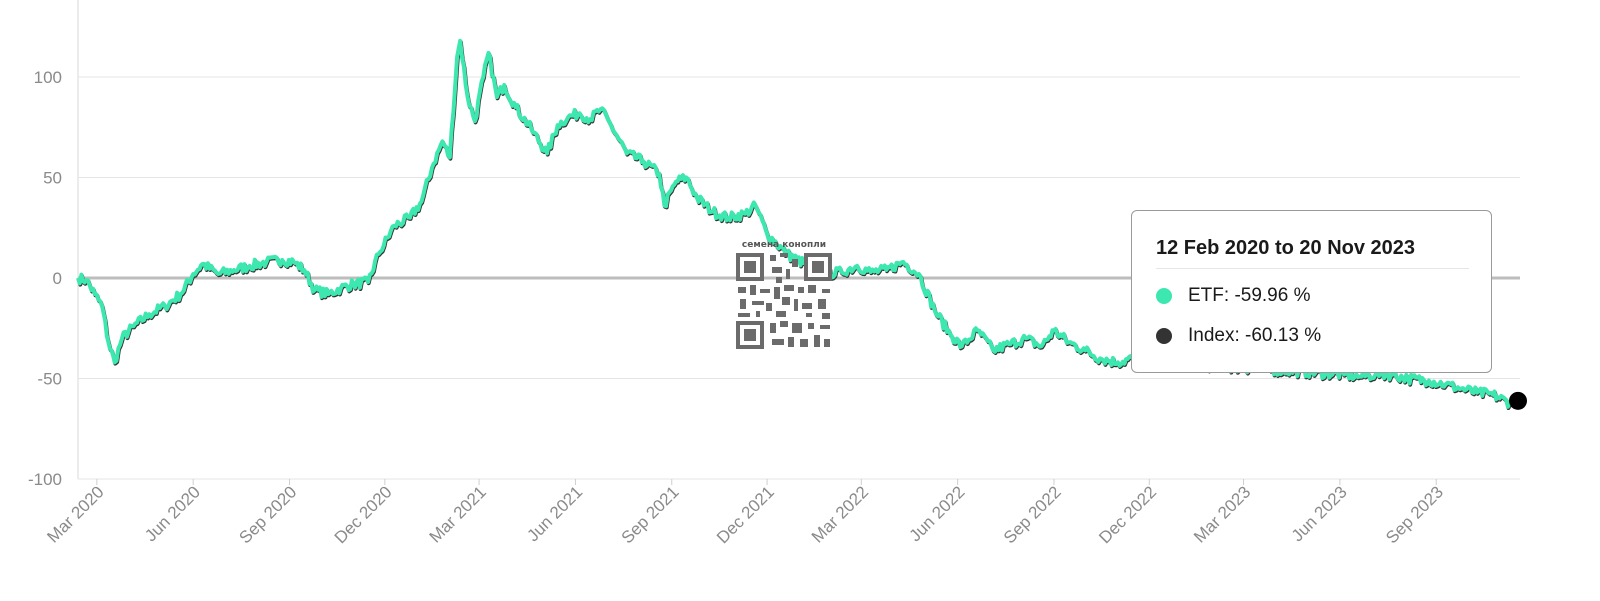 The image size is (1600, 601). Describe the element at coordinates (1164, 336) in the screenshot. I see `index-legend-dot` at that location.